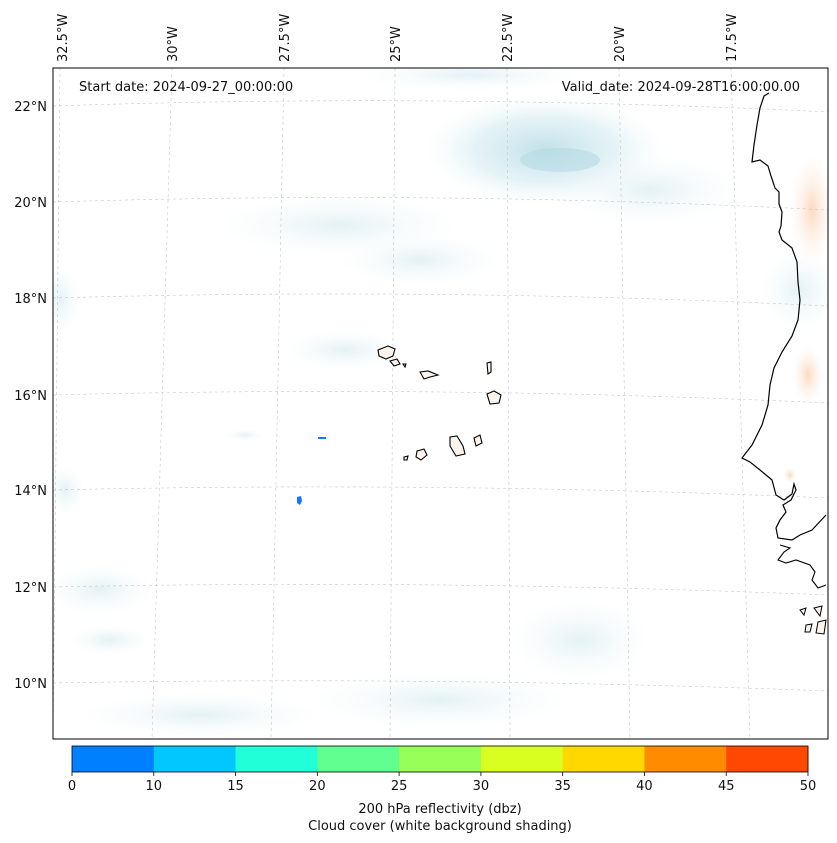  What do you see at coordinates (30, 203) in the screenshot?
I see `lat-label-20n: 20°N` at bounding box center [30, 203].